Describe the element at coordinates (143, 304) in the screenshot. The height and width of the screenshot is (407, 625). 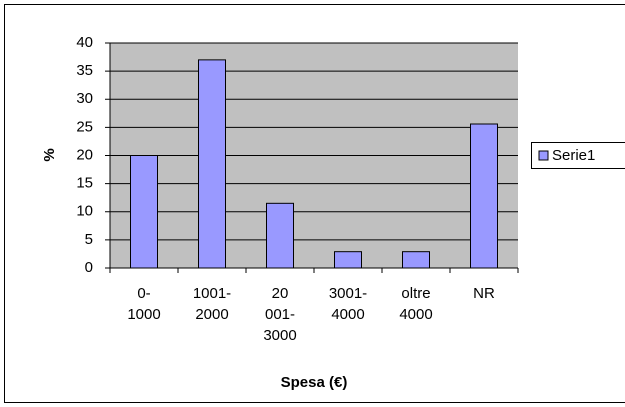
I see `x-tick-label: 0-1000` at that location.